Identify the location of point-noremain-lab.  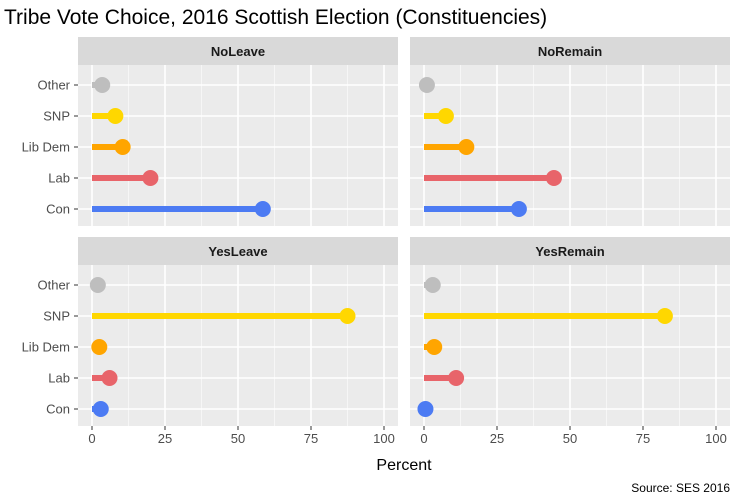
(553, 178).